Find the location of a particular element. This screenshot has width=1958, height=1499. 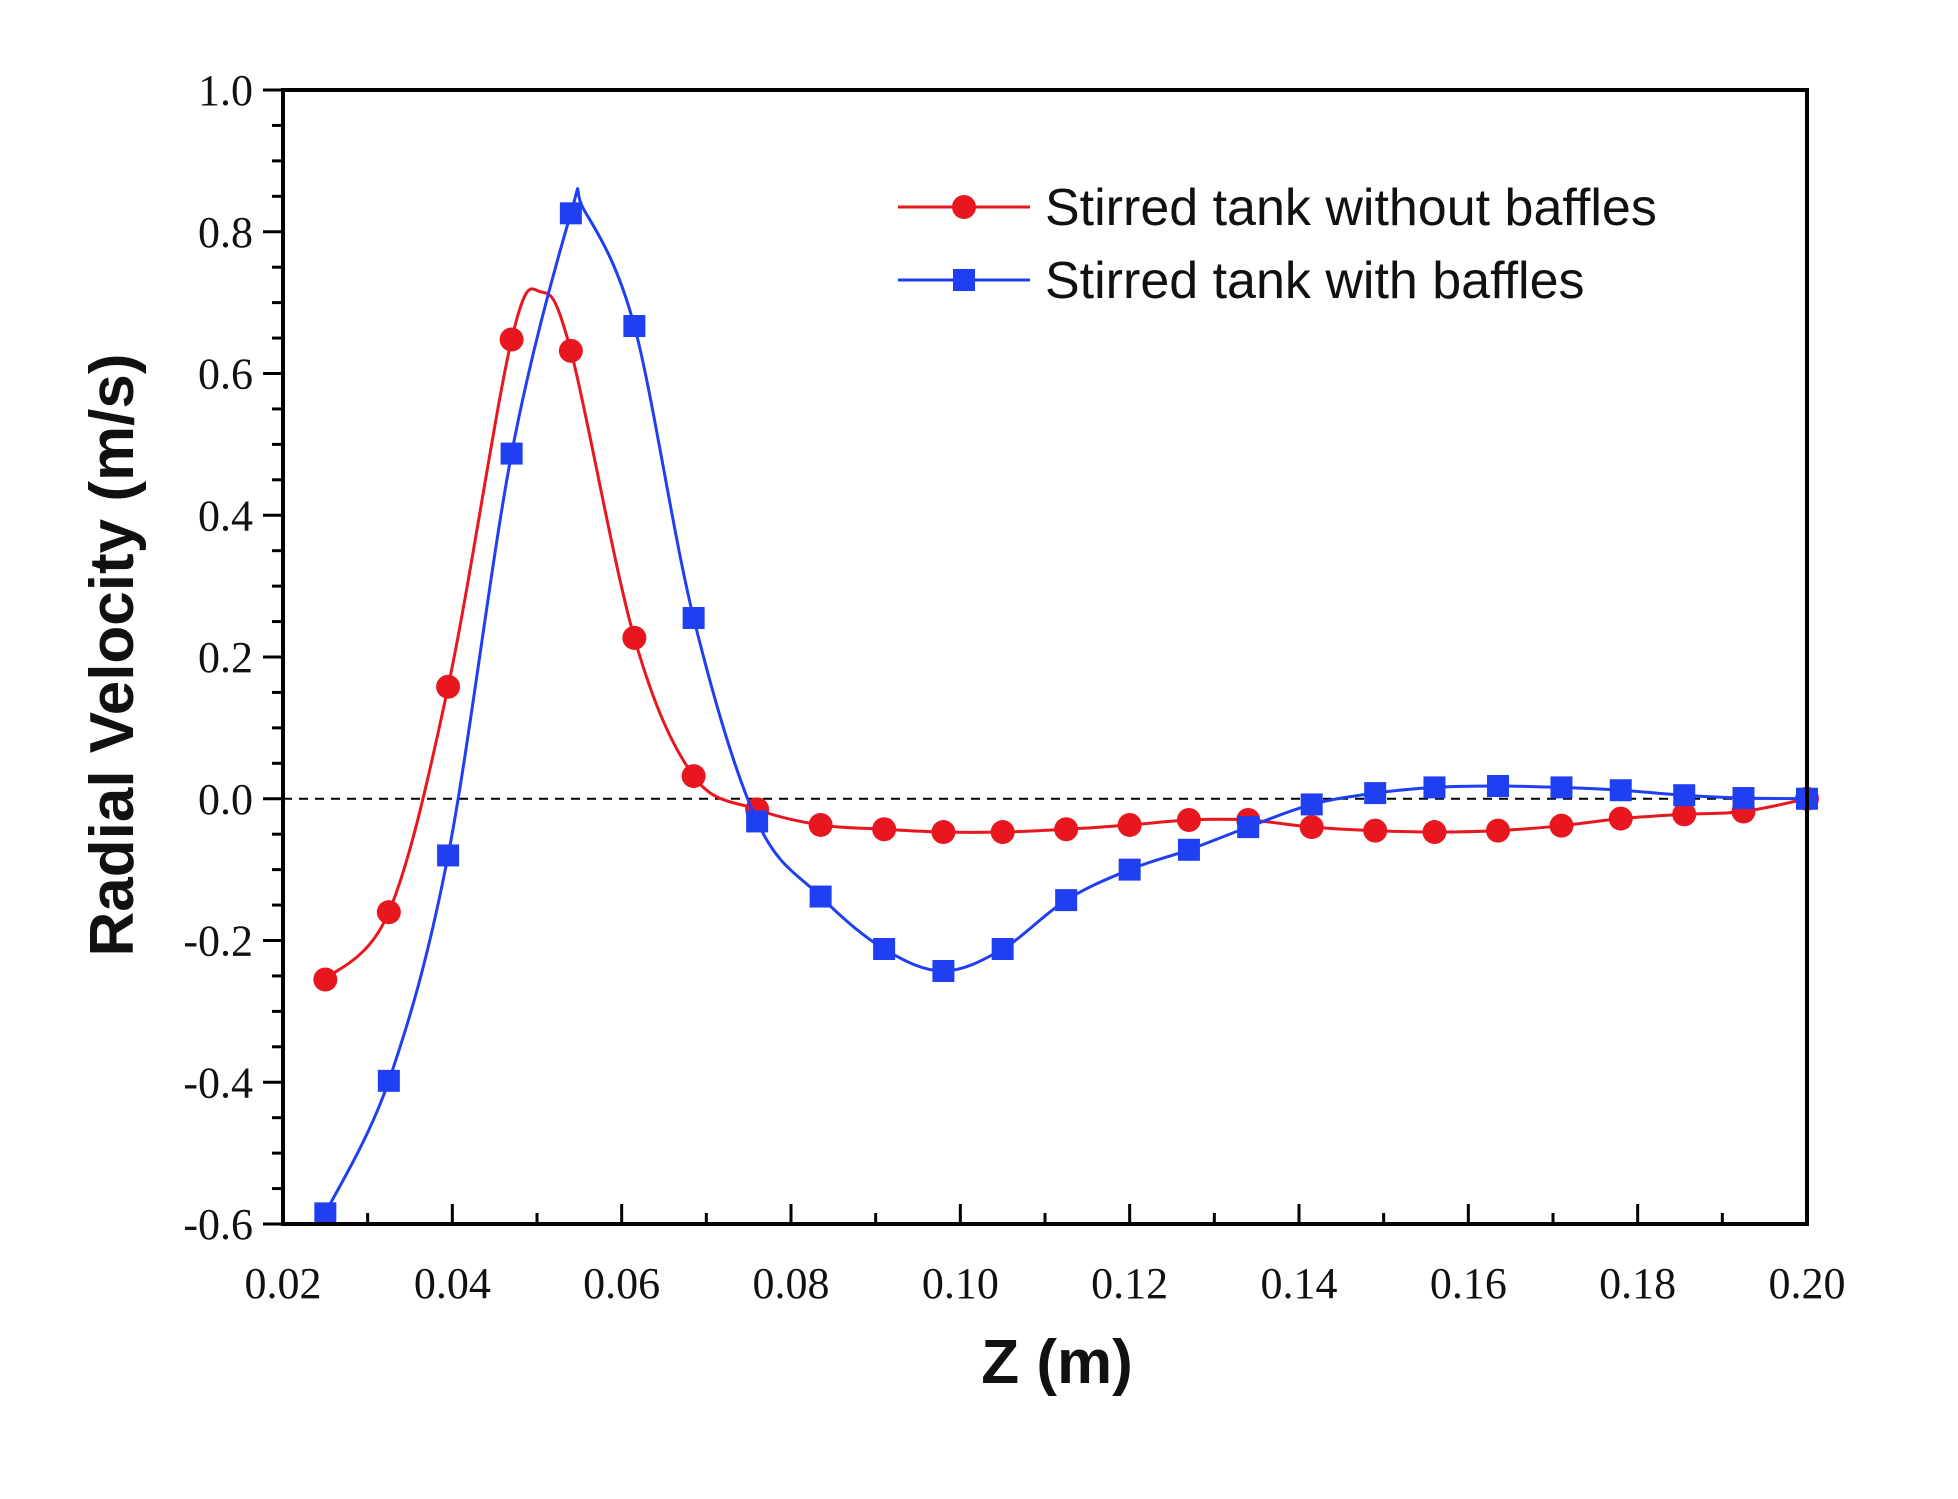

y-tick-label: -0.6 is located at coordinates (218, 1224).